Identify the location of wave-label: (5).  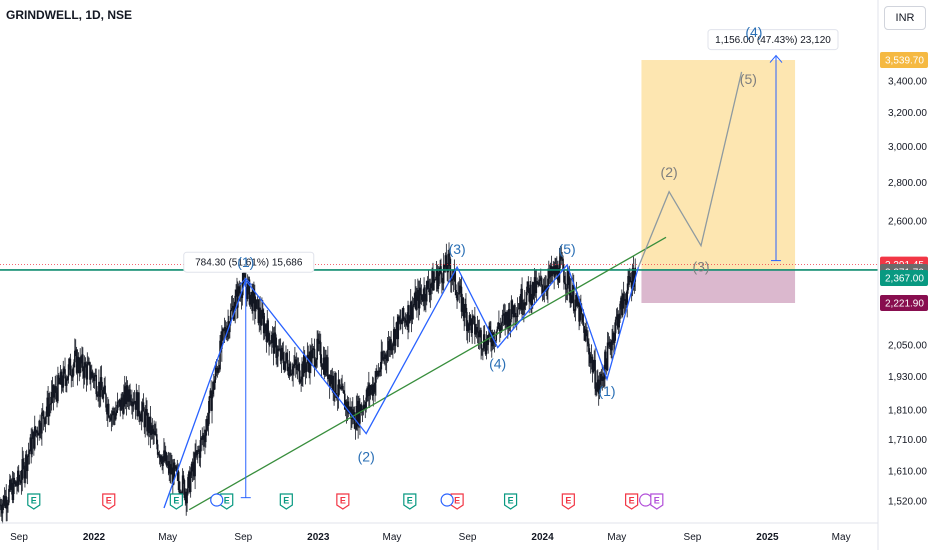
(567, 249).